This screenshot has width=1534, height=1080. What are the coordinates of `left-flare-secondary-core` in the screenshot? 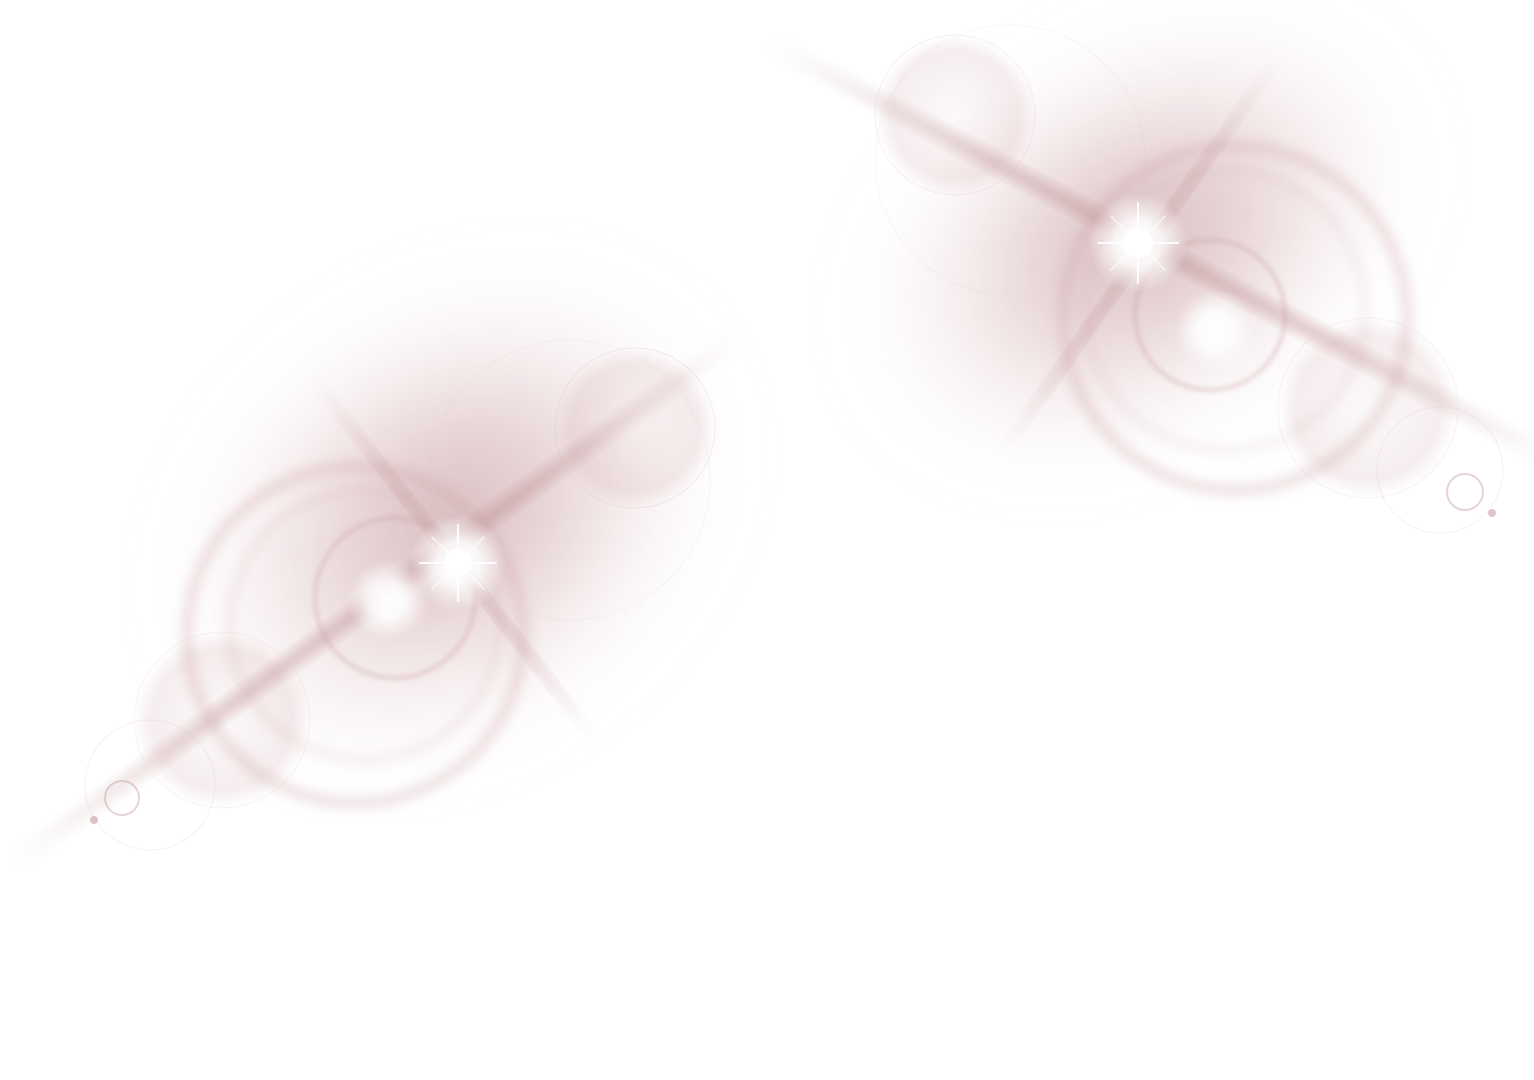 It's located at (388, 600).